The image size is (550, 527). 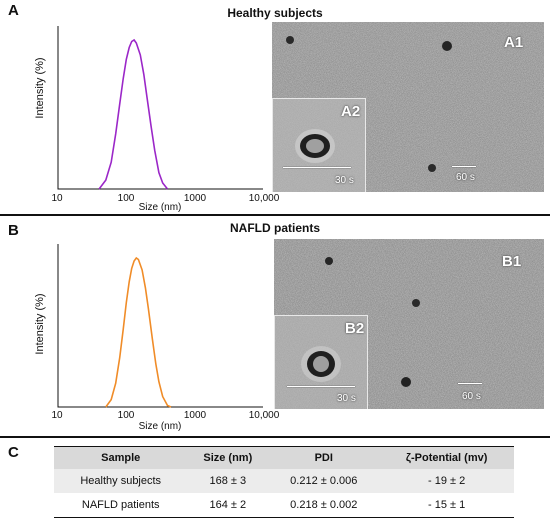 I want to click on cell-sample: NAFLD patients, so click(x=121, y=505).